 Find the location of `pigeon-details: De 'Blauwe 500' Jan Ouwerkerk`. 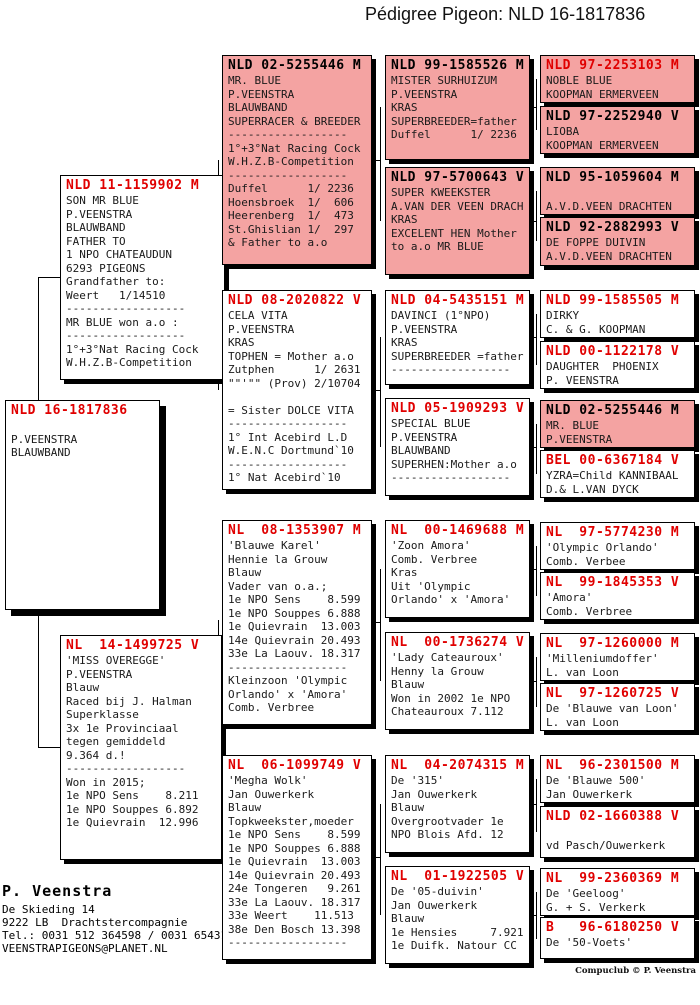

pigeon-details: De 'Blauwe 500' Jan Ouwerkerk is located at coordinates (596, 787).